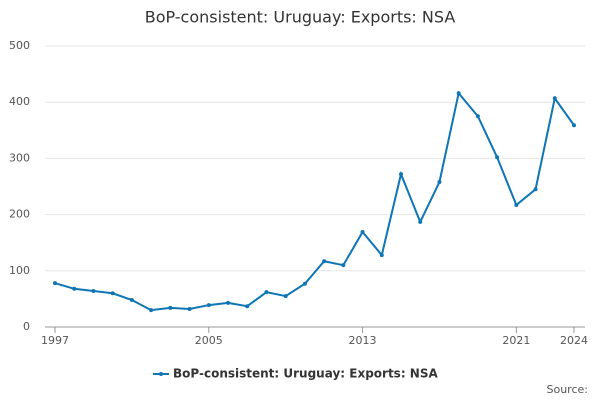 Image resolution: width=600 pixels, height=400 pixels. I want to click on source: Source:, so click(568, 389).